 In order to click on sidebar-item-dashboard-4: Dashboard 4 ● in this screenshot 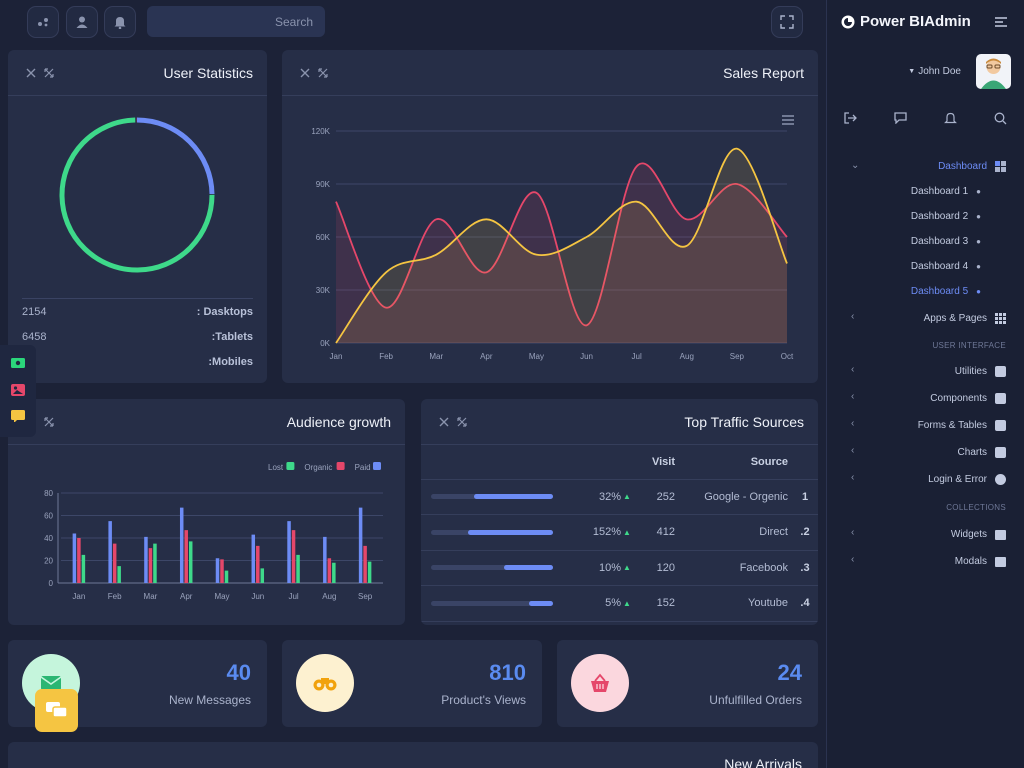, I will do `click(946, 266)`.